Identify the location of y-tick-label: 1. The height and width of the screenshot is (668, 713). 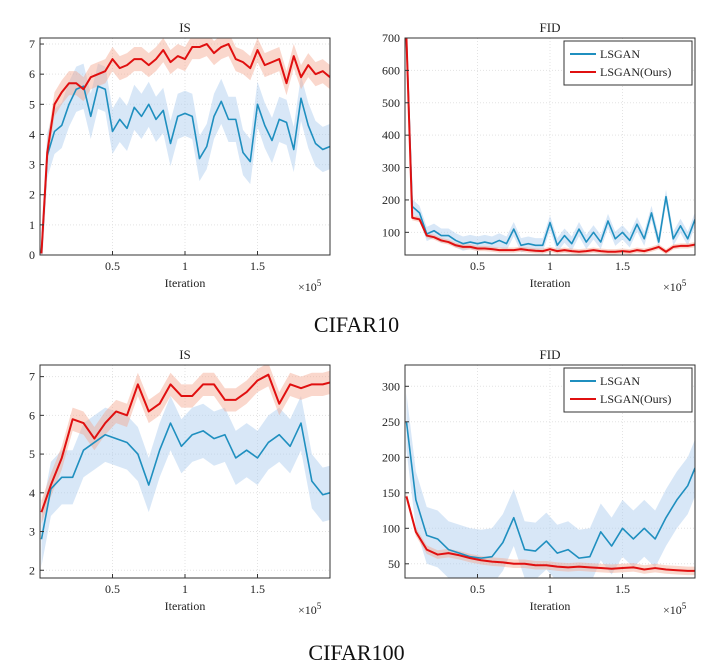
(32, 225).